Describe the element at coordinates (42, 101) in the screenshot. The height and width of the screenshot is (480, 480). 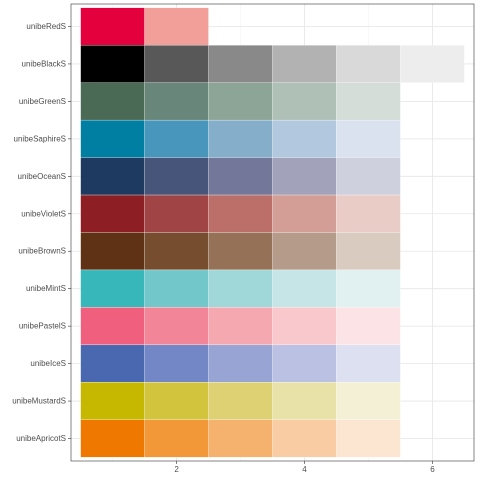
I see `y-tick-label: unibeGreenS` at that location.